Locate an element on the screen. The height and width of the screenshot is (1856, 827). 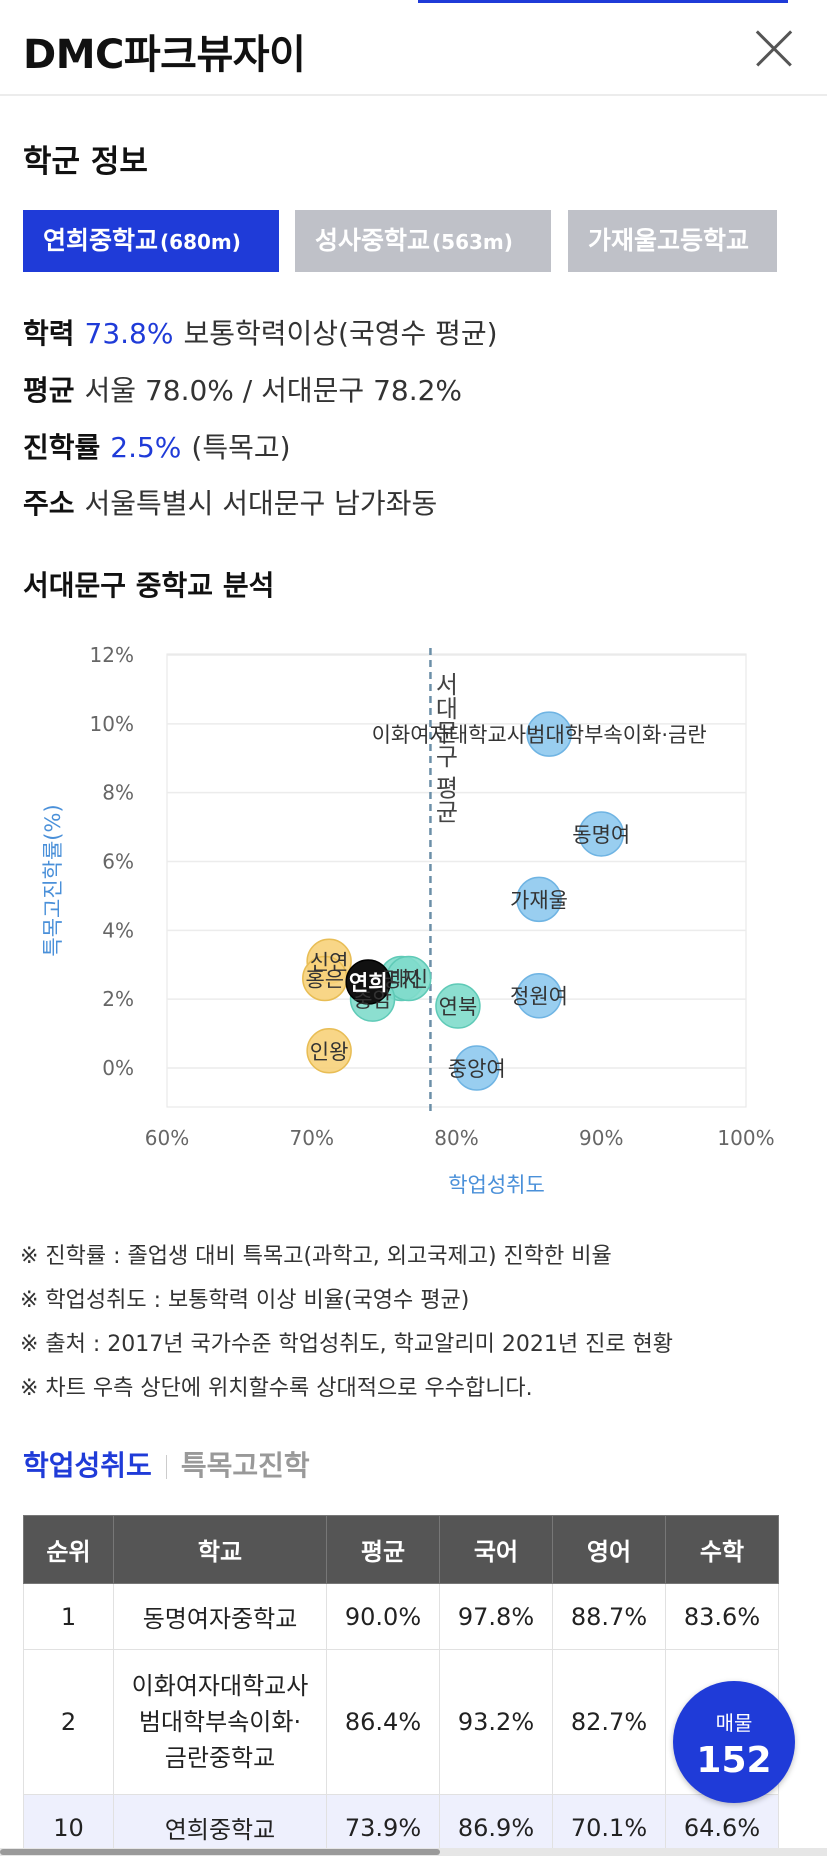
col-header-english: 영어 is located at coordinates (609, 1549).